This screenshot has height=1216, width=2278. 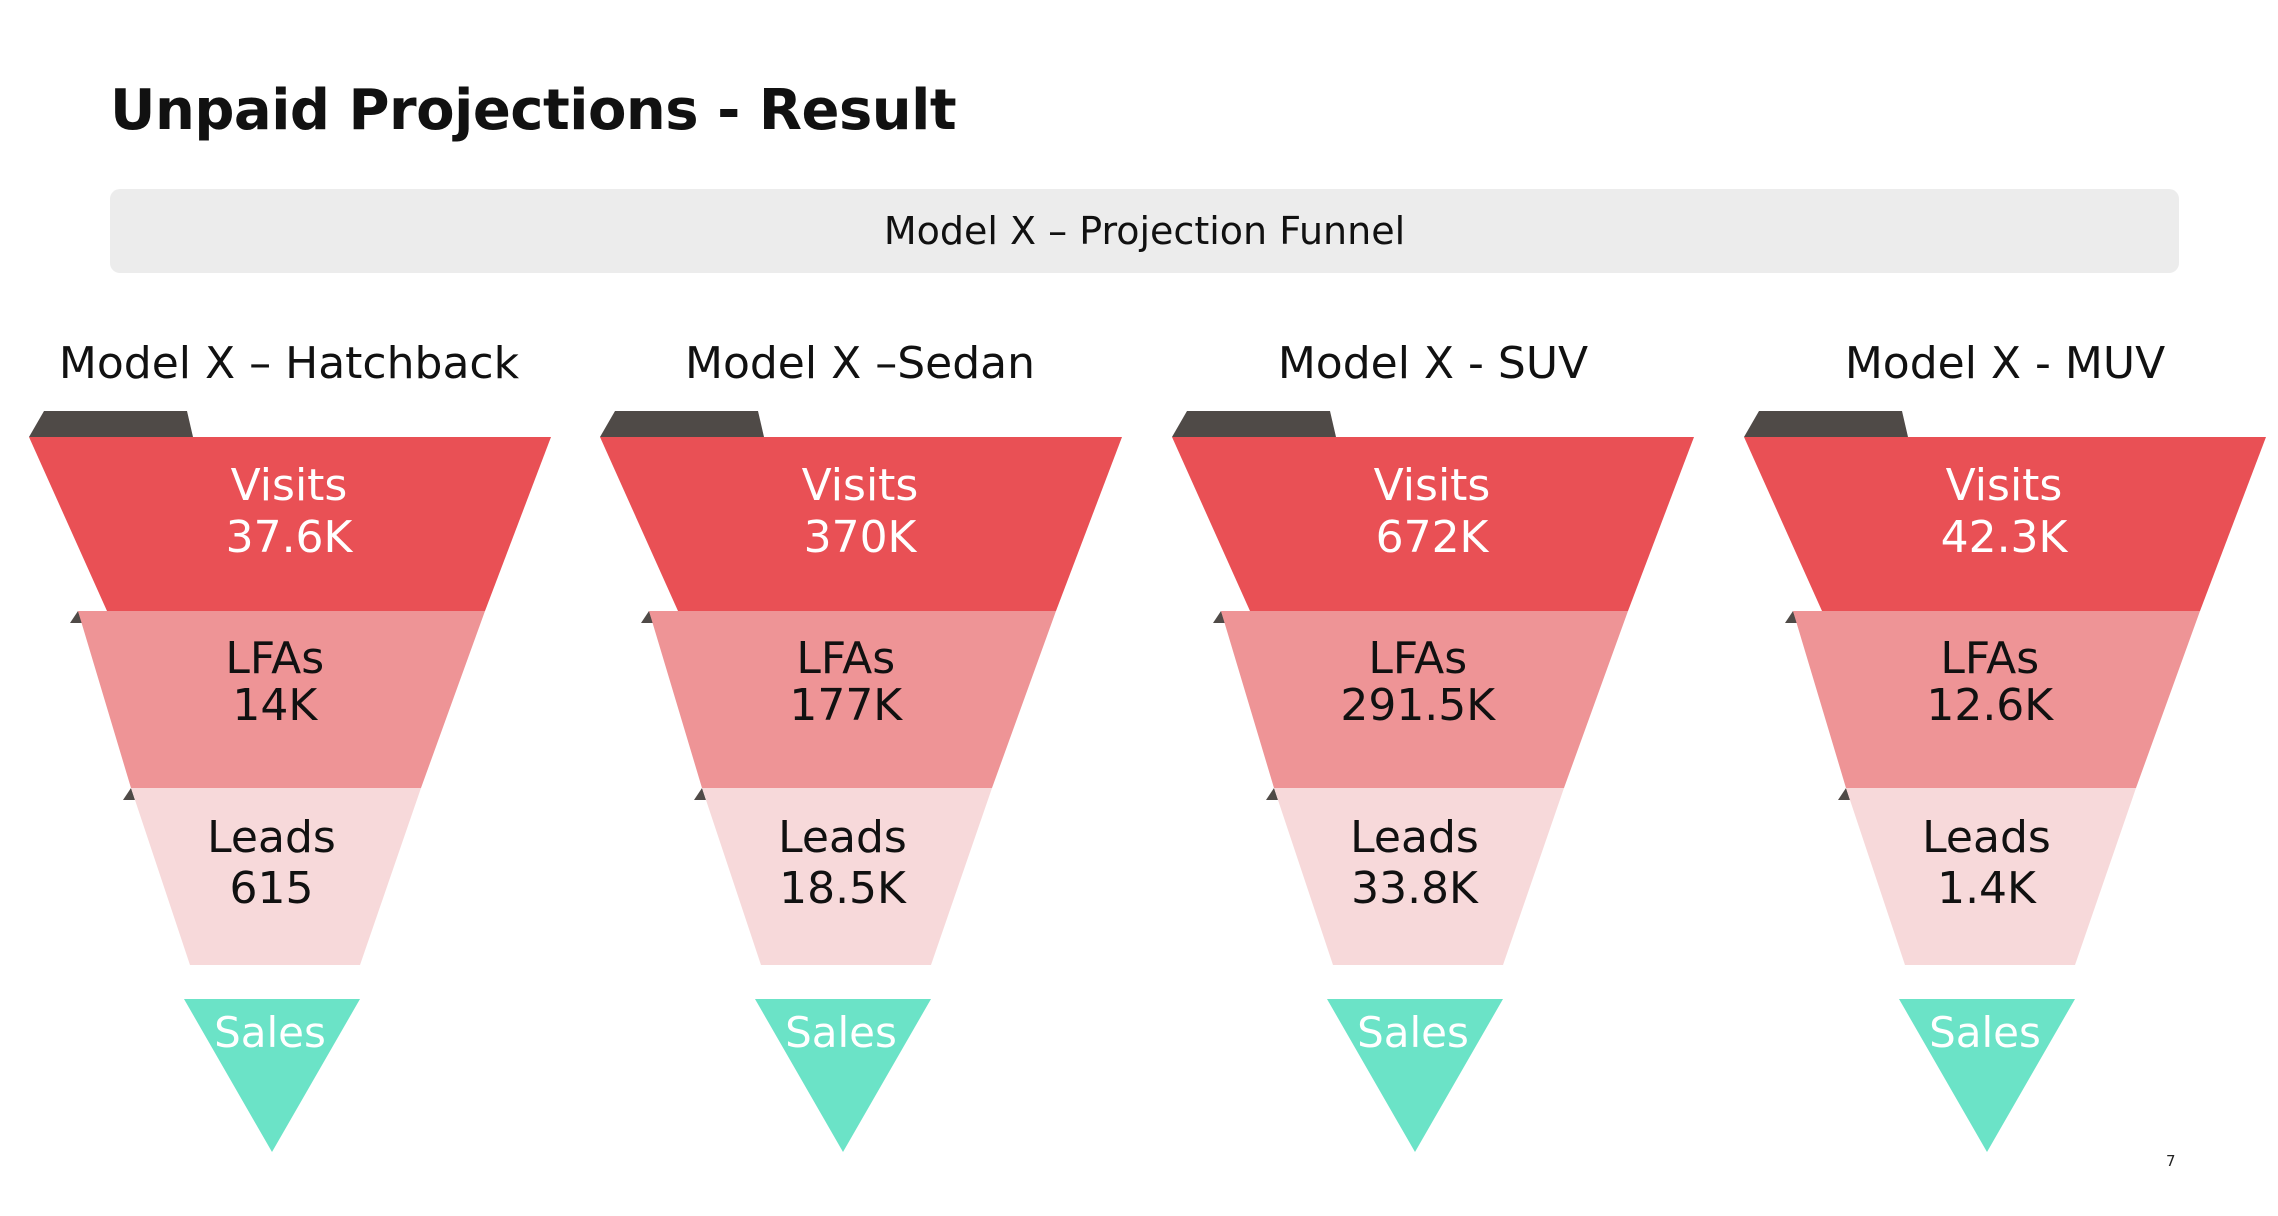 I want to click on funnel-title-muv: Model X - MUV, so click(x=2005, y=363).